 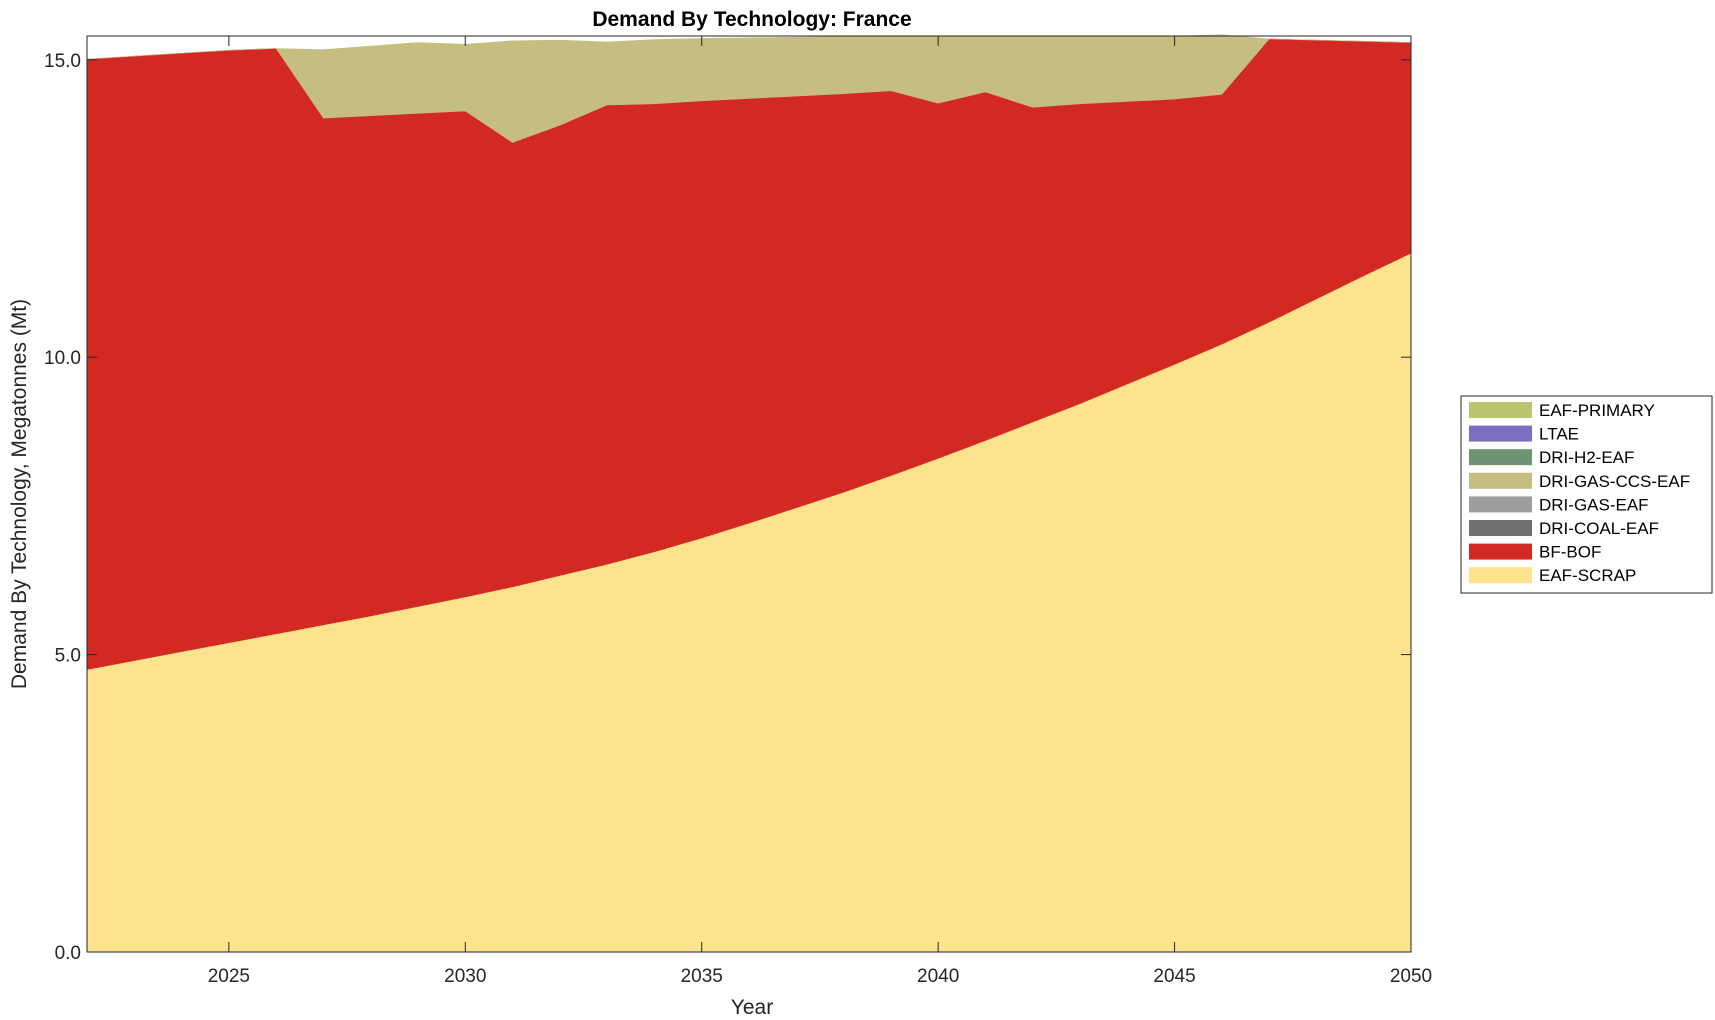 What do you see at coordinates (1500, 575) in the screenshot?
I see `legend-swatch-eaf-scrap` at bounding box center [1500, 575].